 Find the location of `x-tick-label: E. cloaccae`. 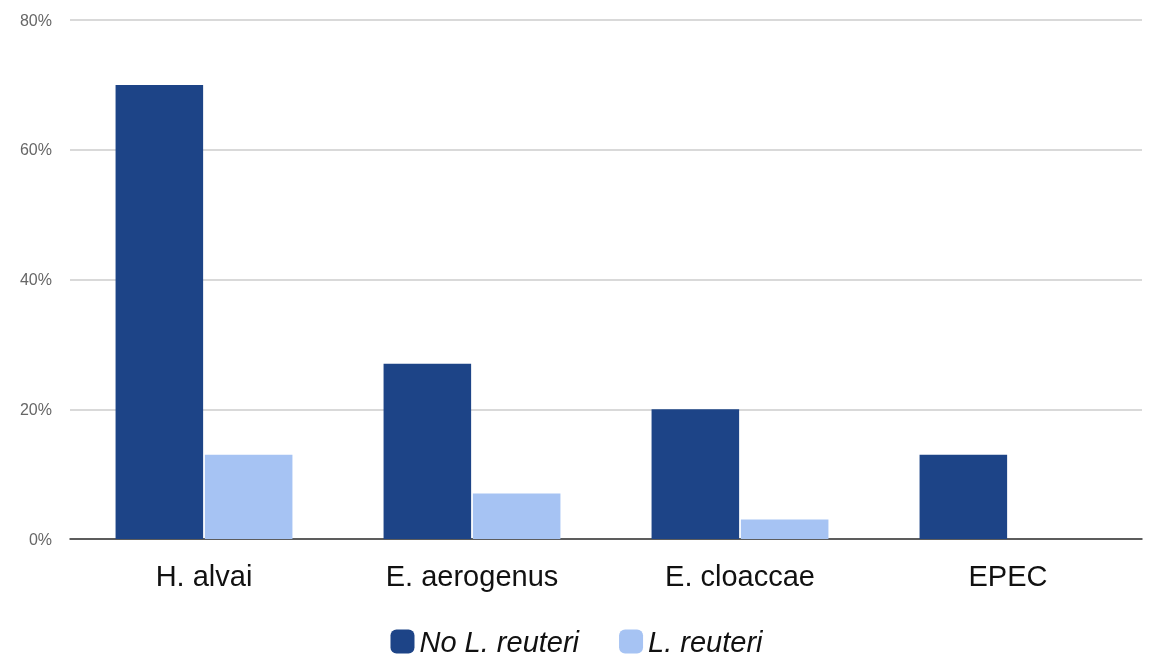

x-tick-label: E. cloaccae is located at coordinates (740, 575).